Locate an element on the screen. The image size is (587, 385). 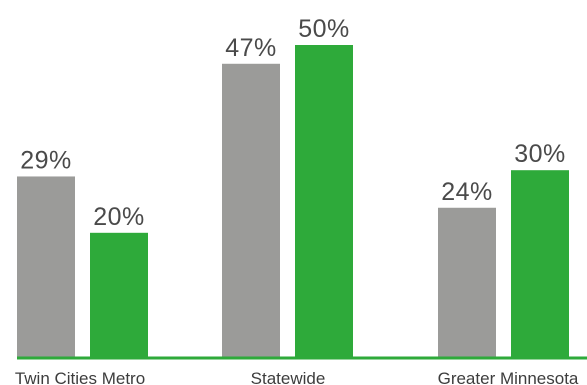
data-label-green-2: 30% is located at coordinates (540, 154).